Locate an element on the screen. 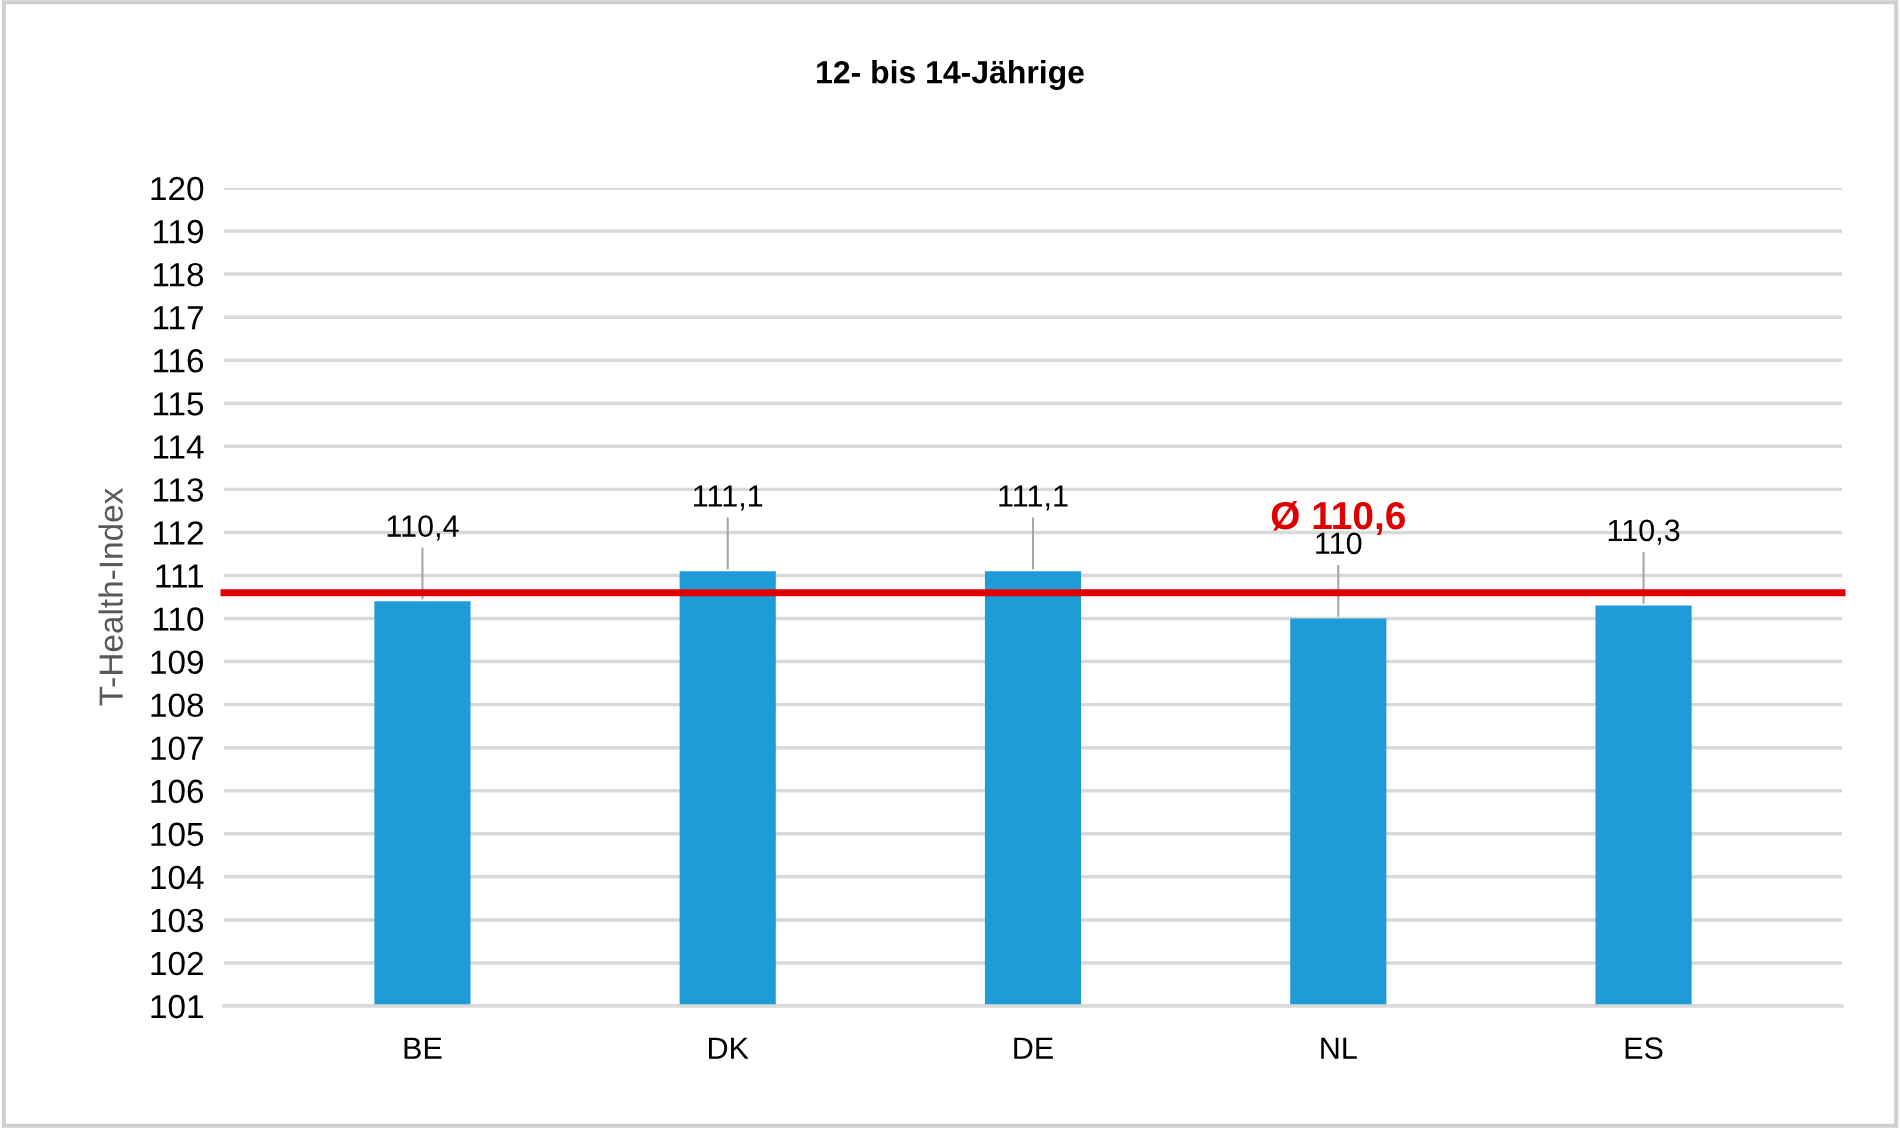 The height and width of the screenshot is (1128, 1900). y-tick-label: 112 is located at coordinates (178, 533).